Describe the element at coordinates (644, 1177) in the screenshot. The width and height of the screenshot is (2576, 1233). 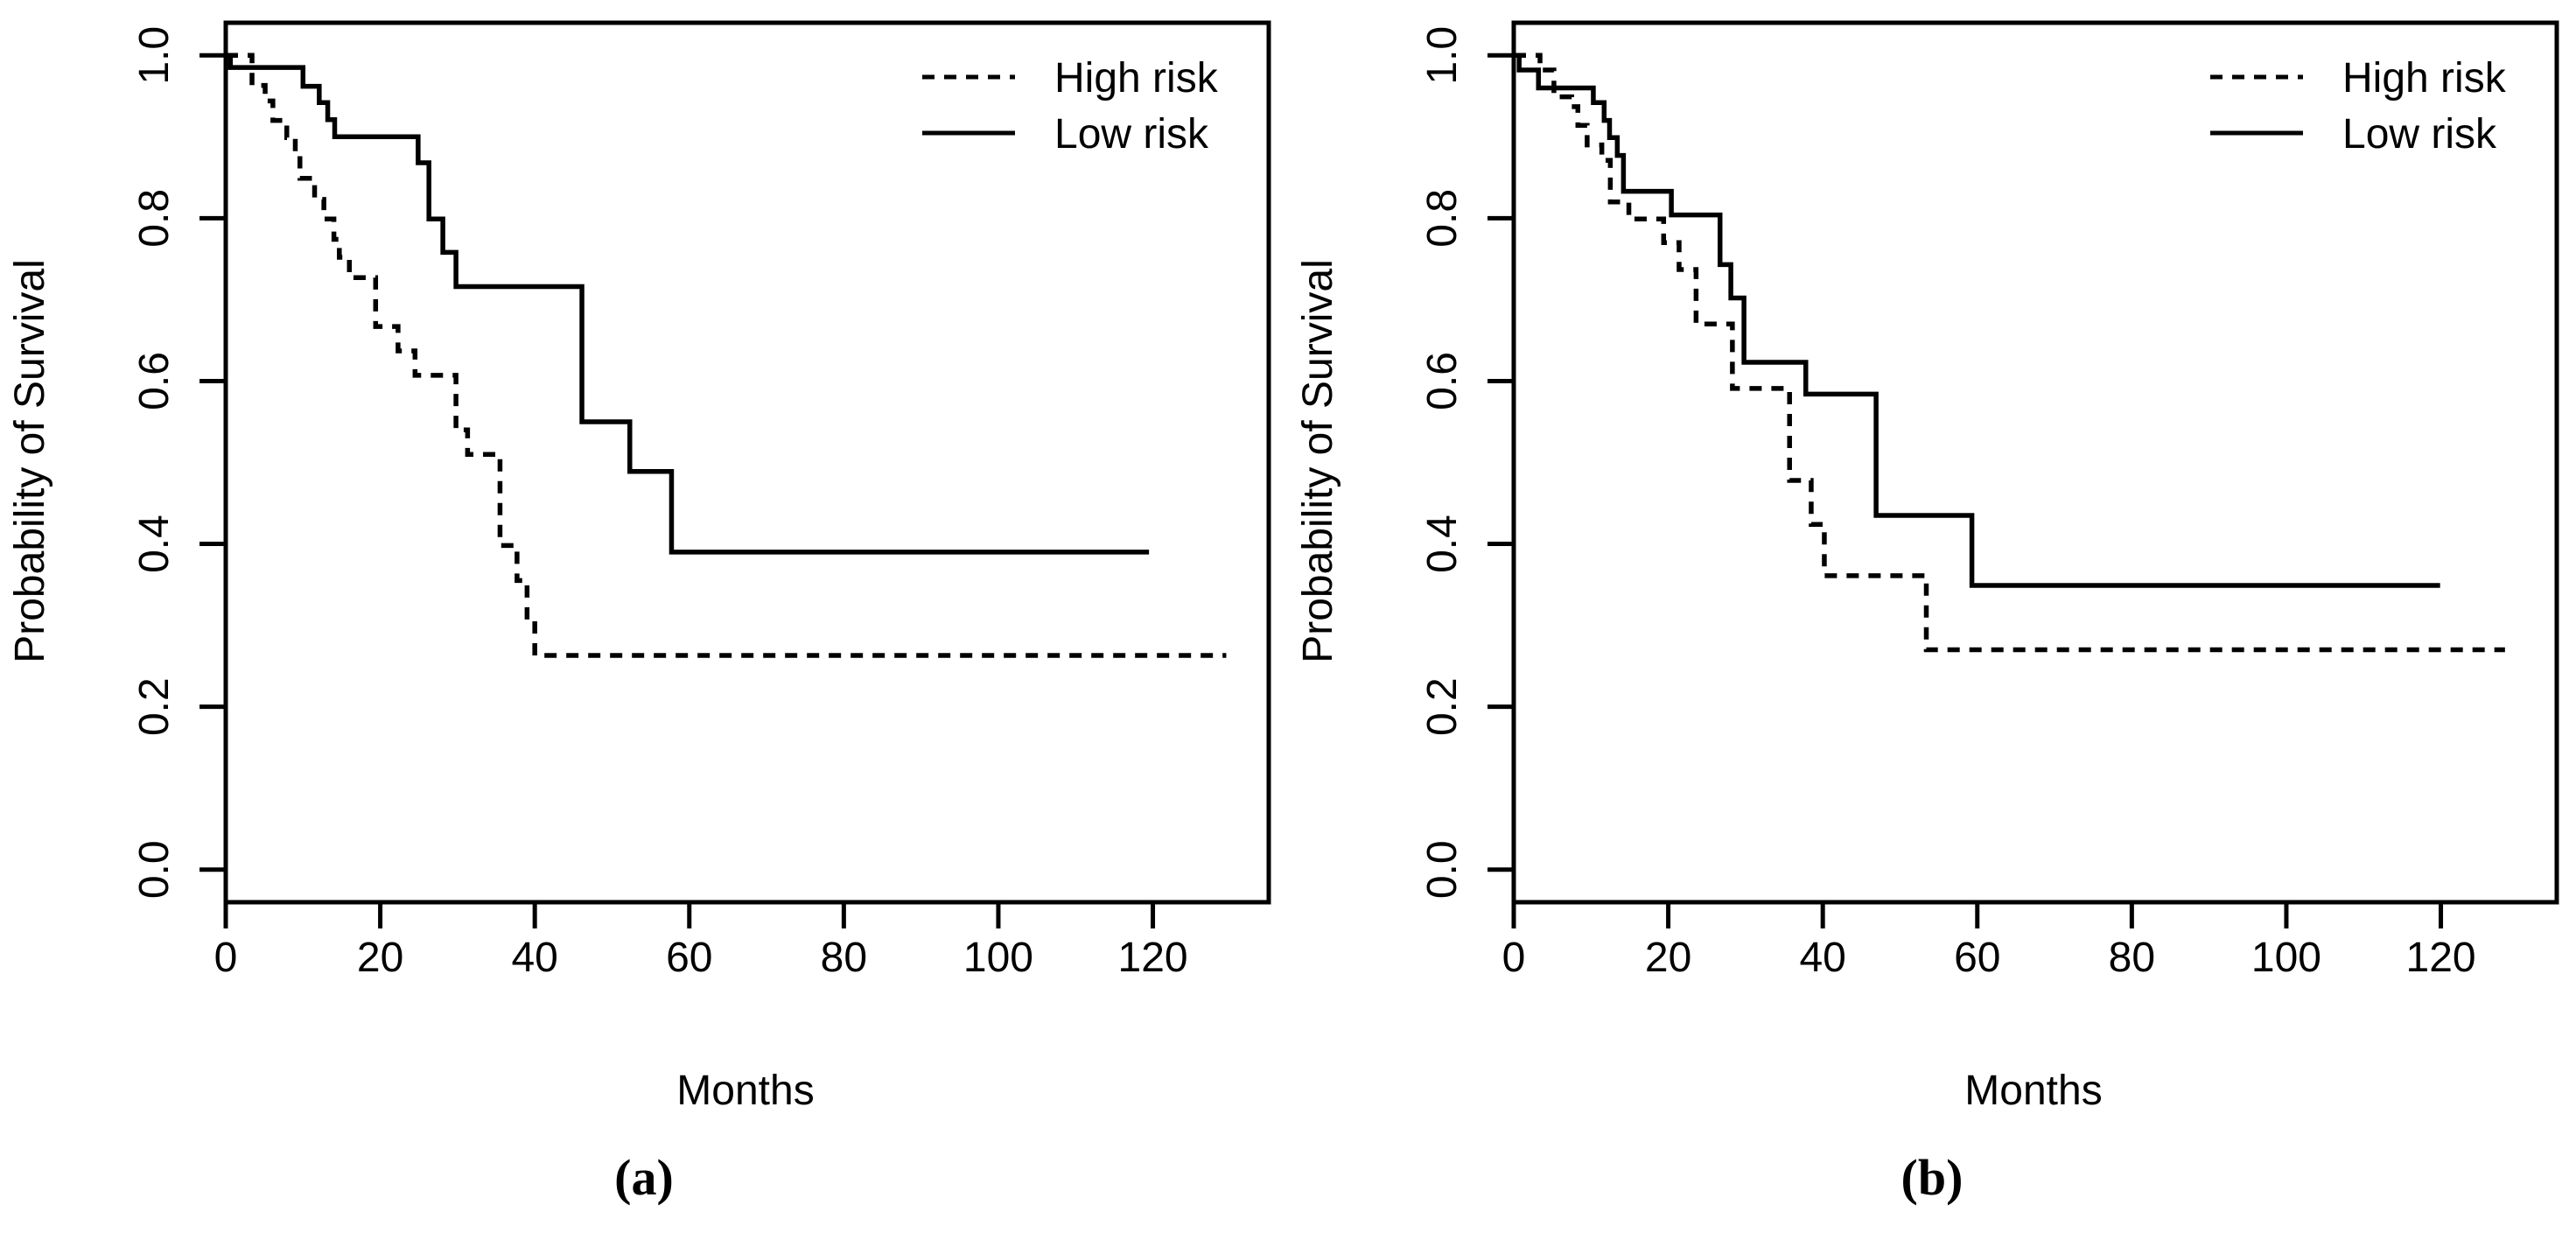
I see `panel-caption: (a)` at that location.